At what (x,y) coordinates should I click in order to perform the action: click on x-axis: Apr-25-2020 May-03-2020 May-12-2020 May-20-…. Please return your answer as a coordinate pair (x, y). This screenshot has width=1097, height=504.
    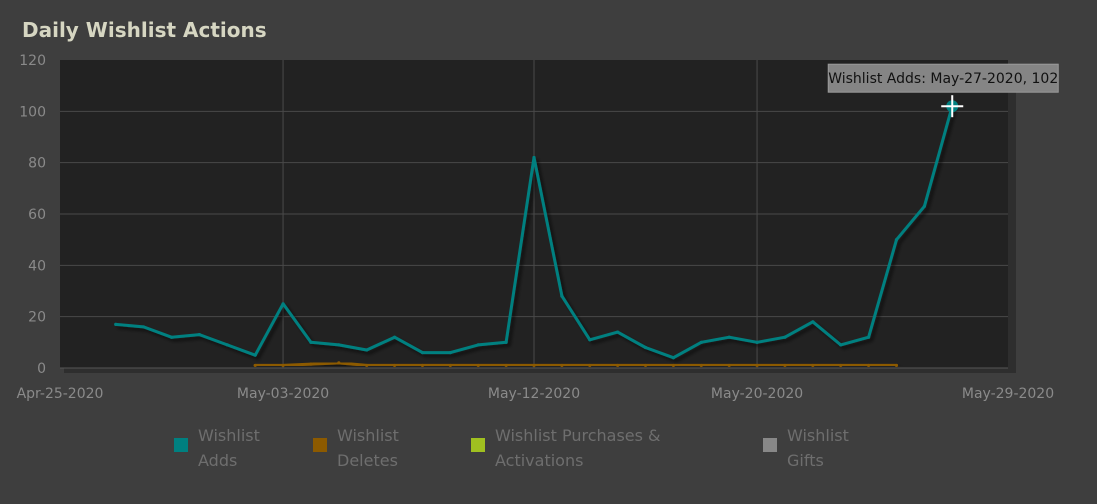
    Looking at the image, I should click on (535, 384).